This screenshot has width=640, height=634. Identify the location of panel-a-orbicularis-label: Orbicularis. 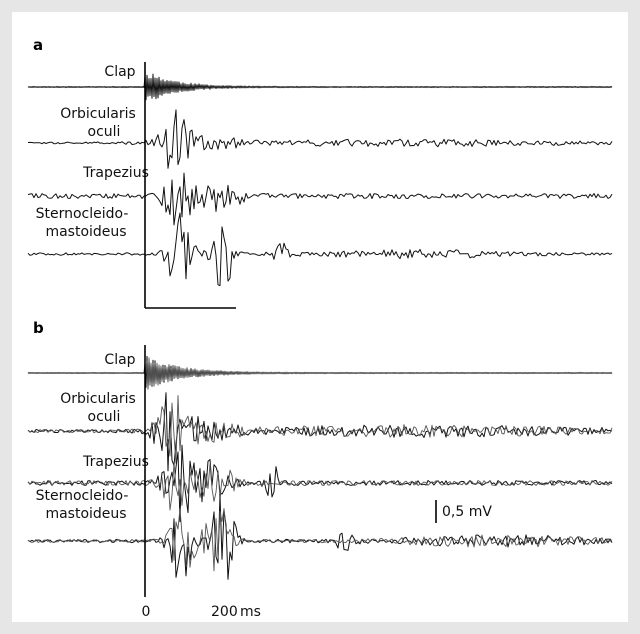
(98, 114).